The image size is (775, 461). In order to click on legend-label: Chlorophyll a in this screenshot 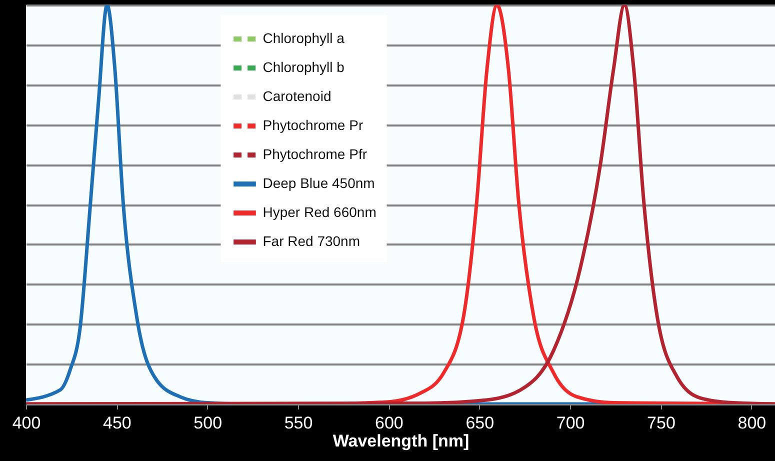, I will do `click(303, 38)`.